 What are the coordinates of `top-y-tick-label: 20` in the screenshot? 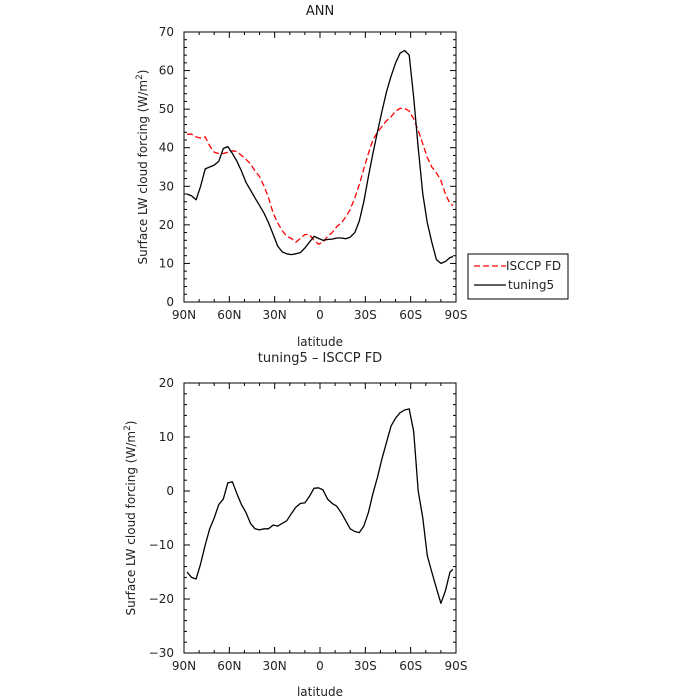 It's located at (166, 225).